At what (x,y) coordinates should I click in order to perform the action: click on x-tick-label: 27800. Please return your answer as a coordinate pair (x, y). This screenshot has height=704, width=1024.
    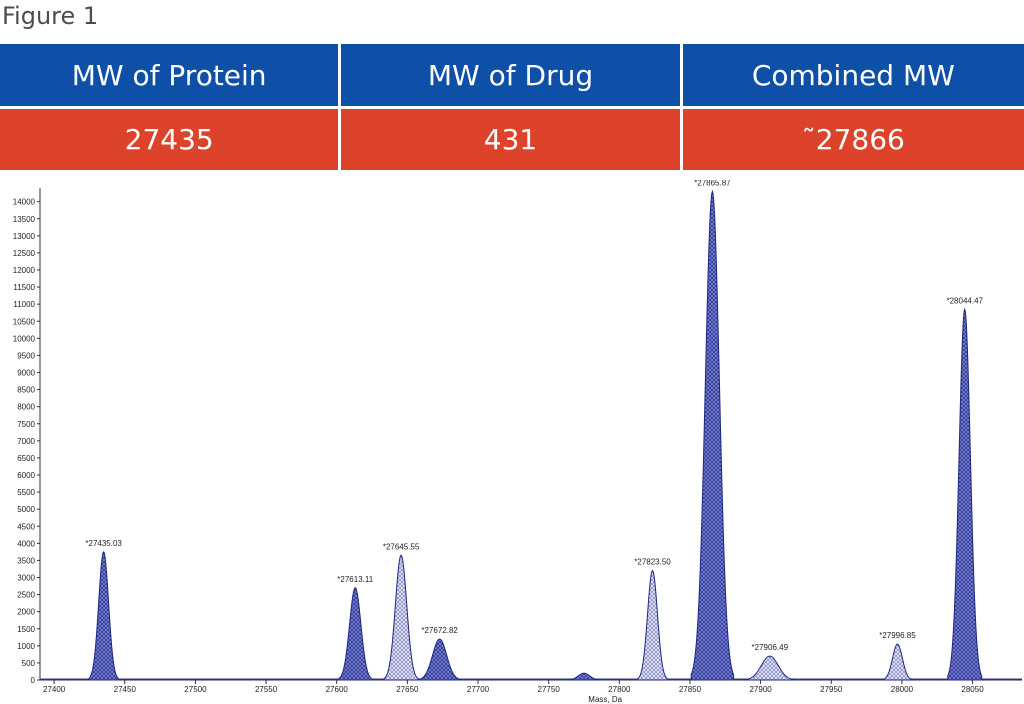
    Looking at the image, I should click on (619, 689).